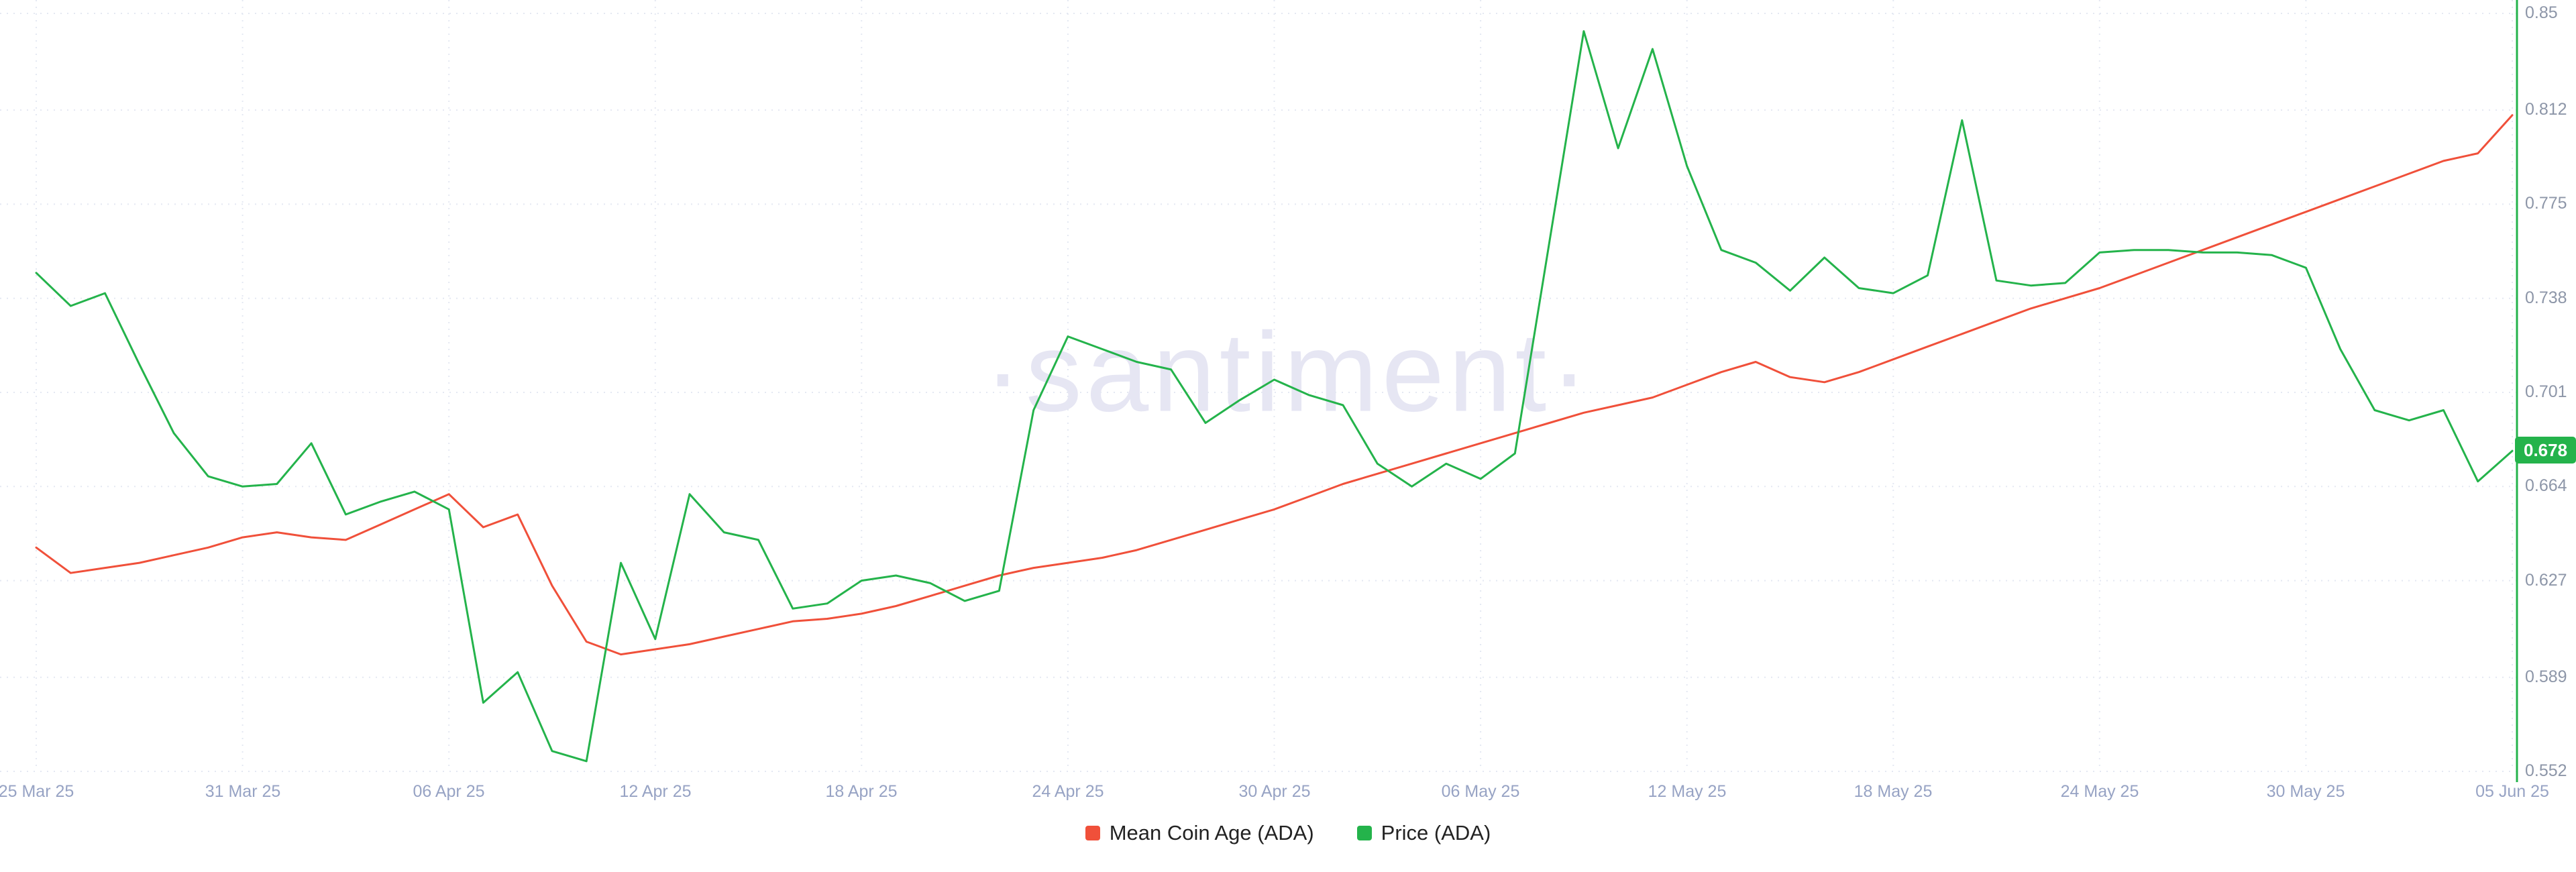  Describe the element at coordinates (2546, 391) in the screenshot. I see `y-tick-label: 0.701` at that location.